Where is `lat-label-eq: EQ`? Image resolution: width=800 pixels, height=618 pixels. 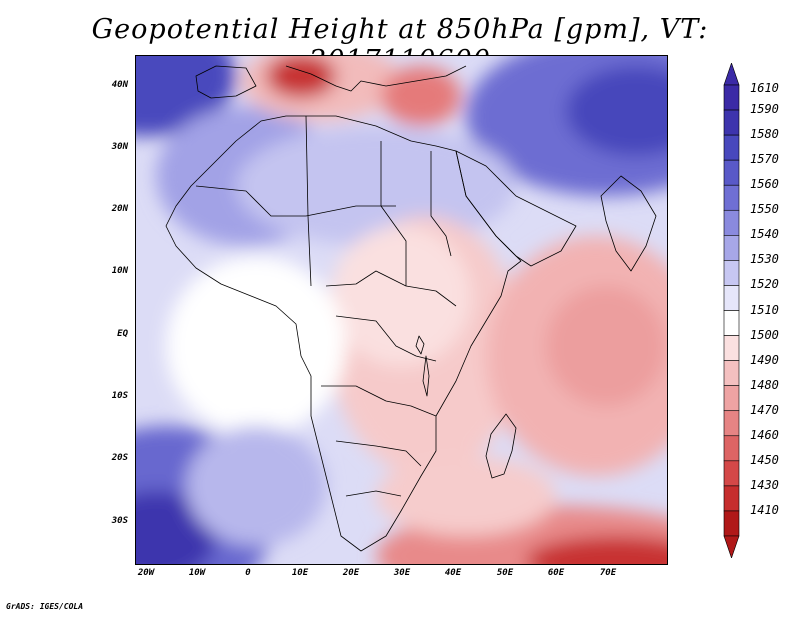 lat-label-eq: EQ is located at coordinates (122, 334).